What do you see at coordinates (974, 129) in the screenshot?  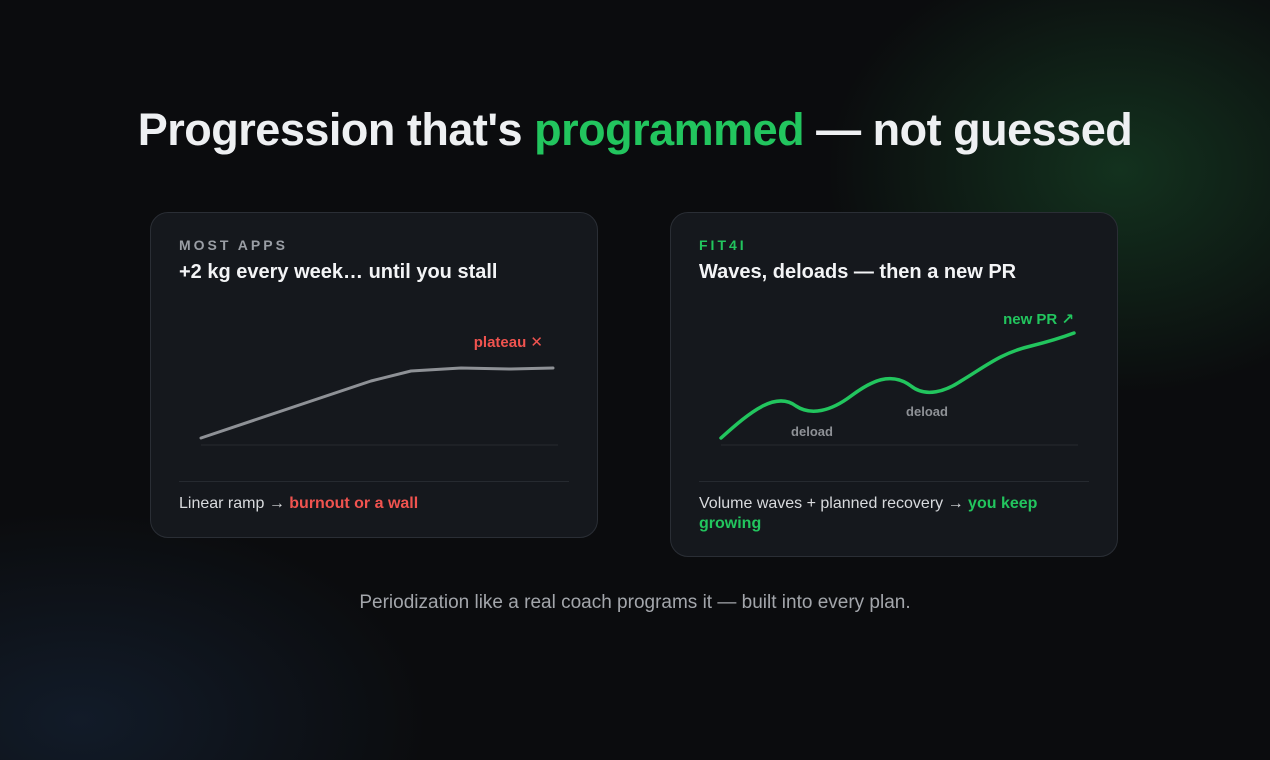 I see `headline-end: — not guessed` at bounding box center [974, 129].